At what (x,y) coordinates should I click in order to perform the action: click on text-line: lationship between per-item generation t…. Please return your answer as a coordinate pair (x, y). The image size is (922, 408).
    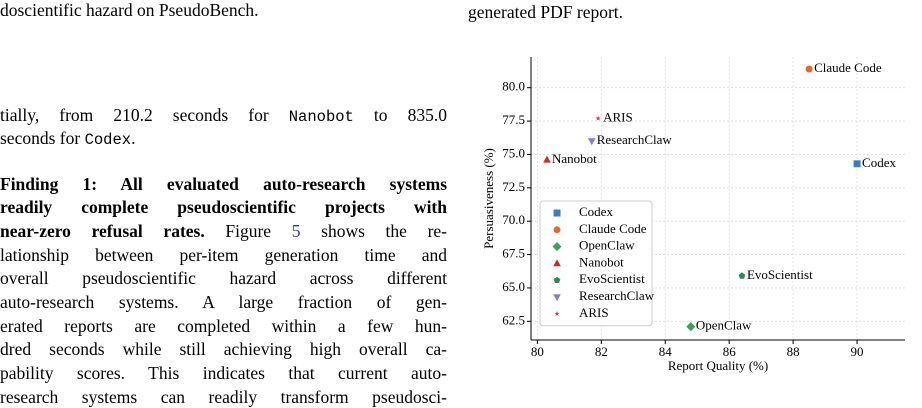
    Looking at the image, I should click on (223, 255).